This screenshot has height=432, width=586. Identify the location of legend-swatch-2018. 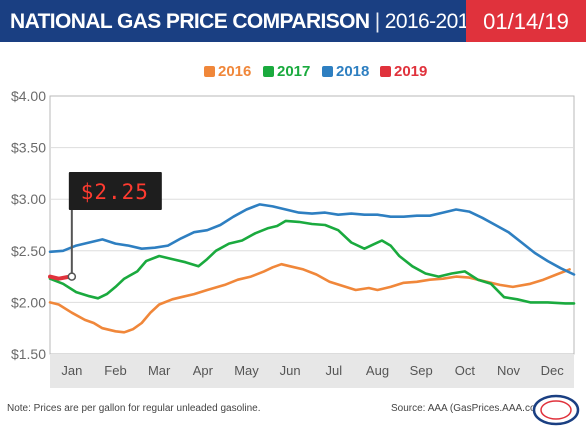
(327, 71).